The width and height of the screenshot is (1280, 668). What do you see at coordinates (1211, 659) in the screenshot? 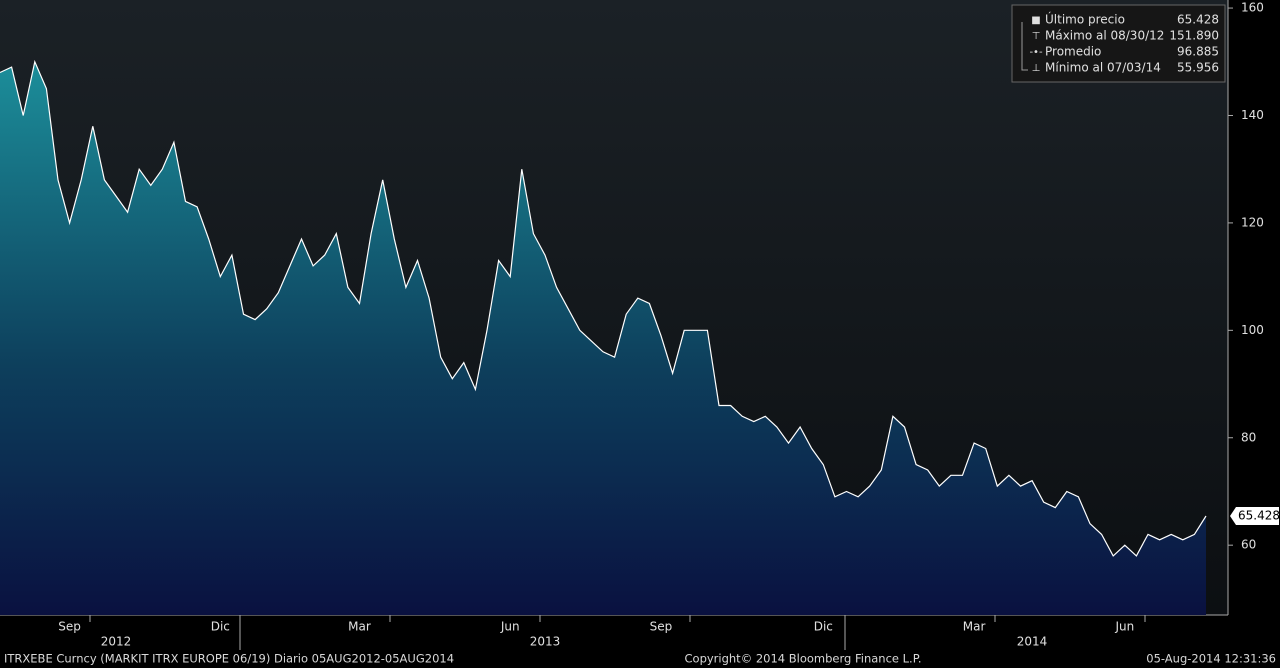
I see `footer-right: 05-Aug-2014 12:31:36` at bounding box center [1211, 659].